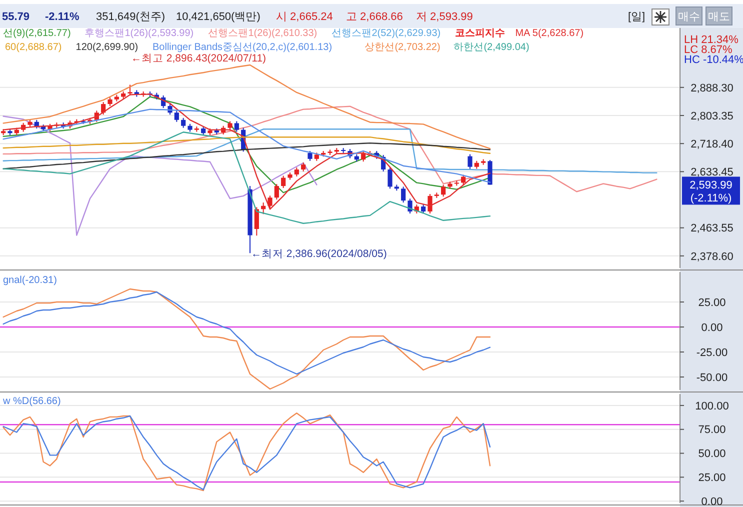 This screenshot has width=743, height=507. I want to click on text: 저 2,593.99, so click(444, 17).